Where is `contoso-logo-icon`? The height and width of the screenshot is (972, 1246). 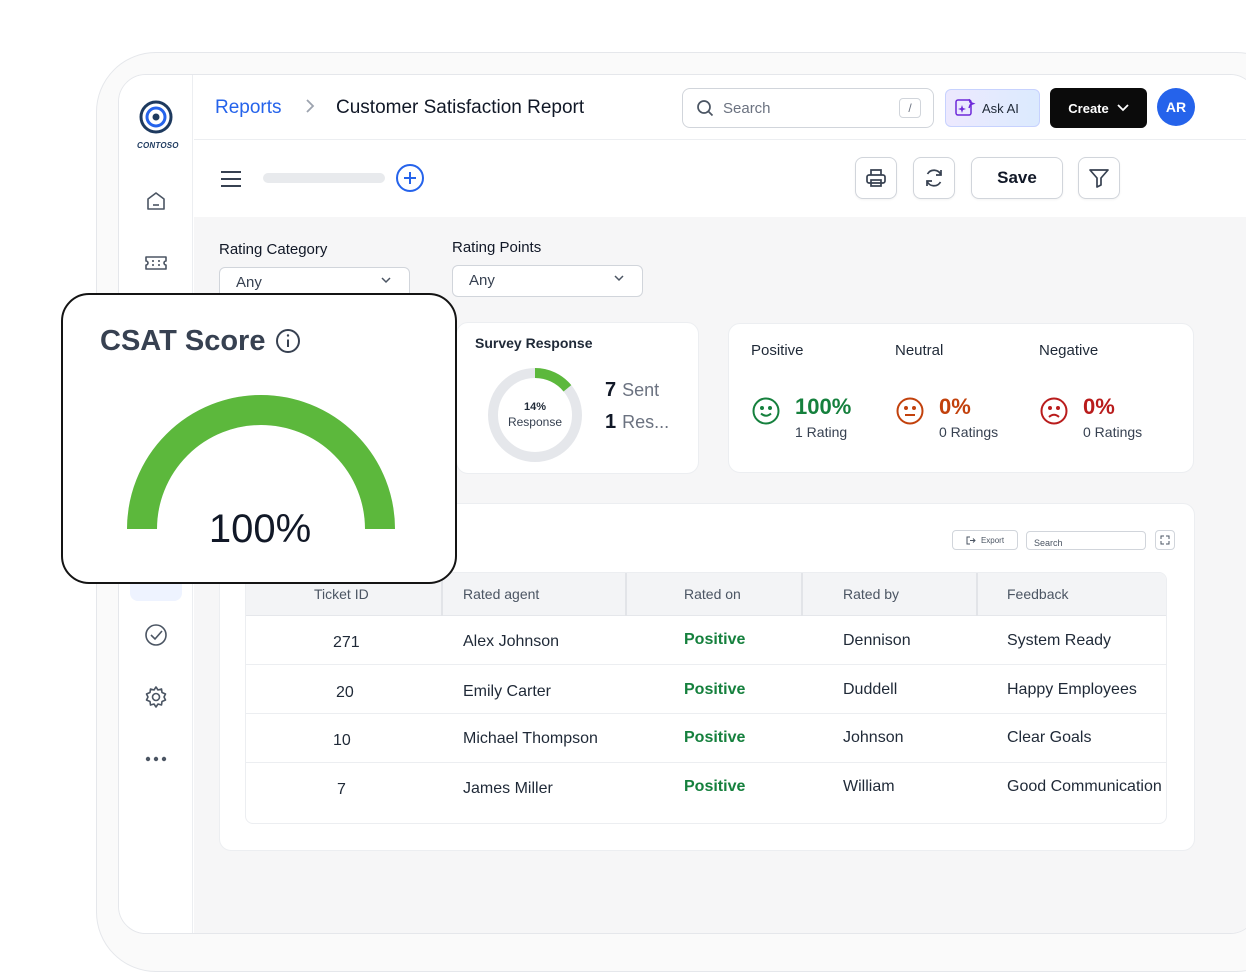 contoso-logo-icon is located at coordinates (156, 117).